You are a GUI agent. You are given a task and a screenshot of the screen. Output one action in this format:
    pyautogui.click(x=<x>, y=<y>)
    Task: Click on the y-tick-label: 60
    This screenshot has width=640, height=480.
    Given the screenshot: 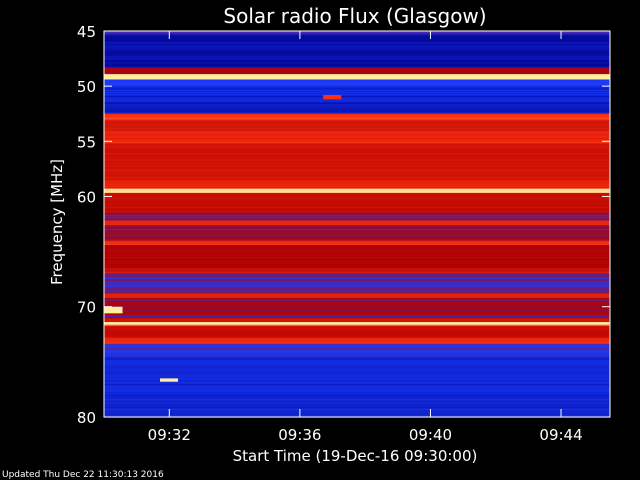 What is the action you would take?
    pyautogui.click(x=86, y=197)
    